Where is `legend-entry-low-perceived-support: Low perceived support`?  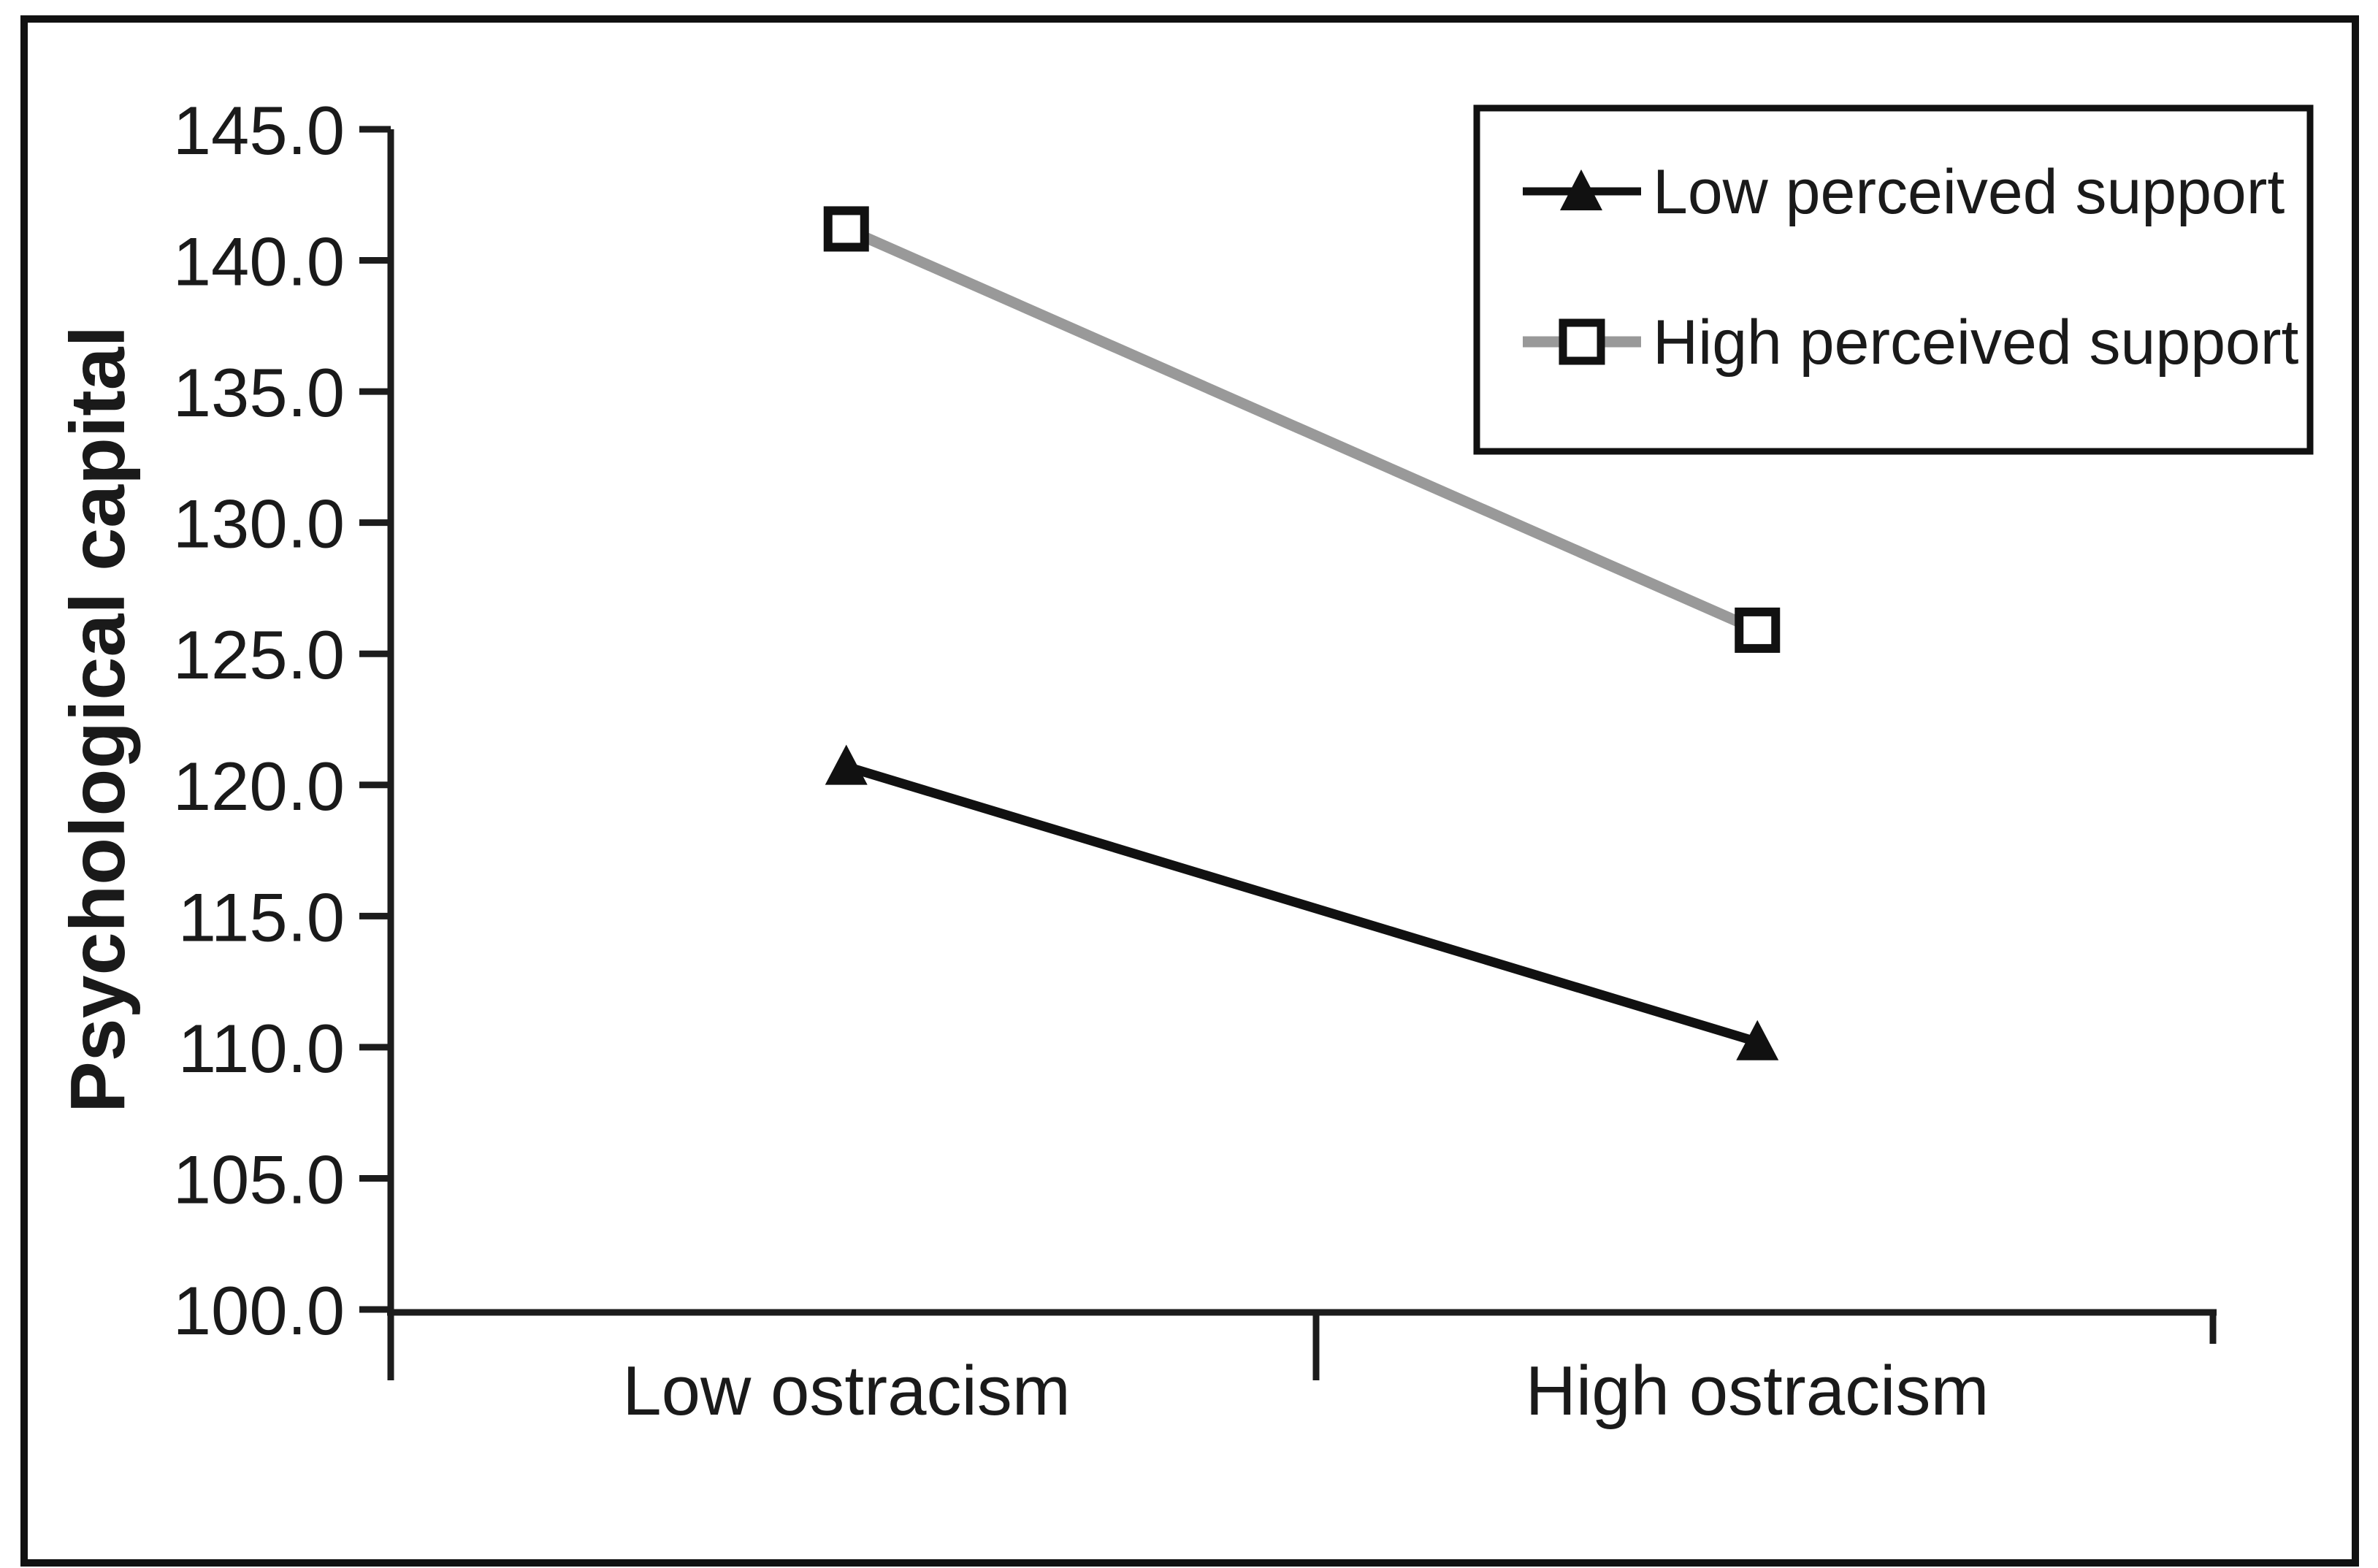
legend-entry-low-perceived-support: Low perceived support is located at coordinates (1904, 192).